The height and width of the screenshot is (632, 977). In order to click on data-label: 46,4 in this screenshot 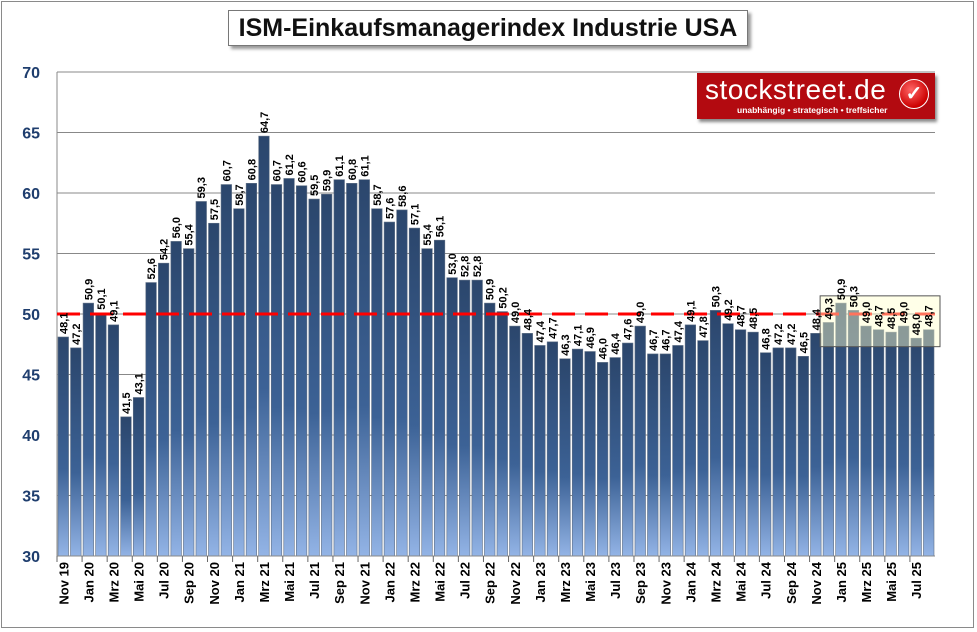, I will do `click(616, 343)`.